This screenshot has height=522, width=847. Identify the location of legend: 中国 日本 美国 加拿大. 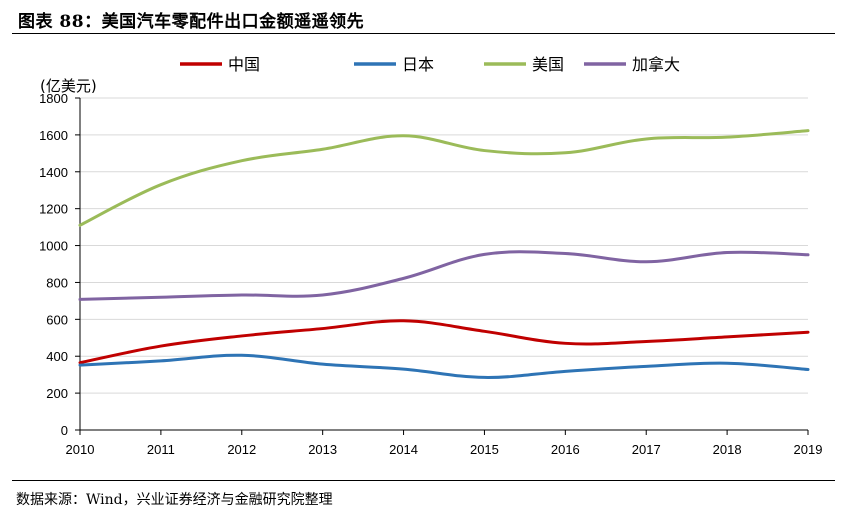
(430, 64).